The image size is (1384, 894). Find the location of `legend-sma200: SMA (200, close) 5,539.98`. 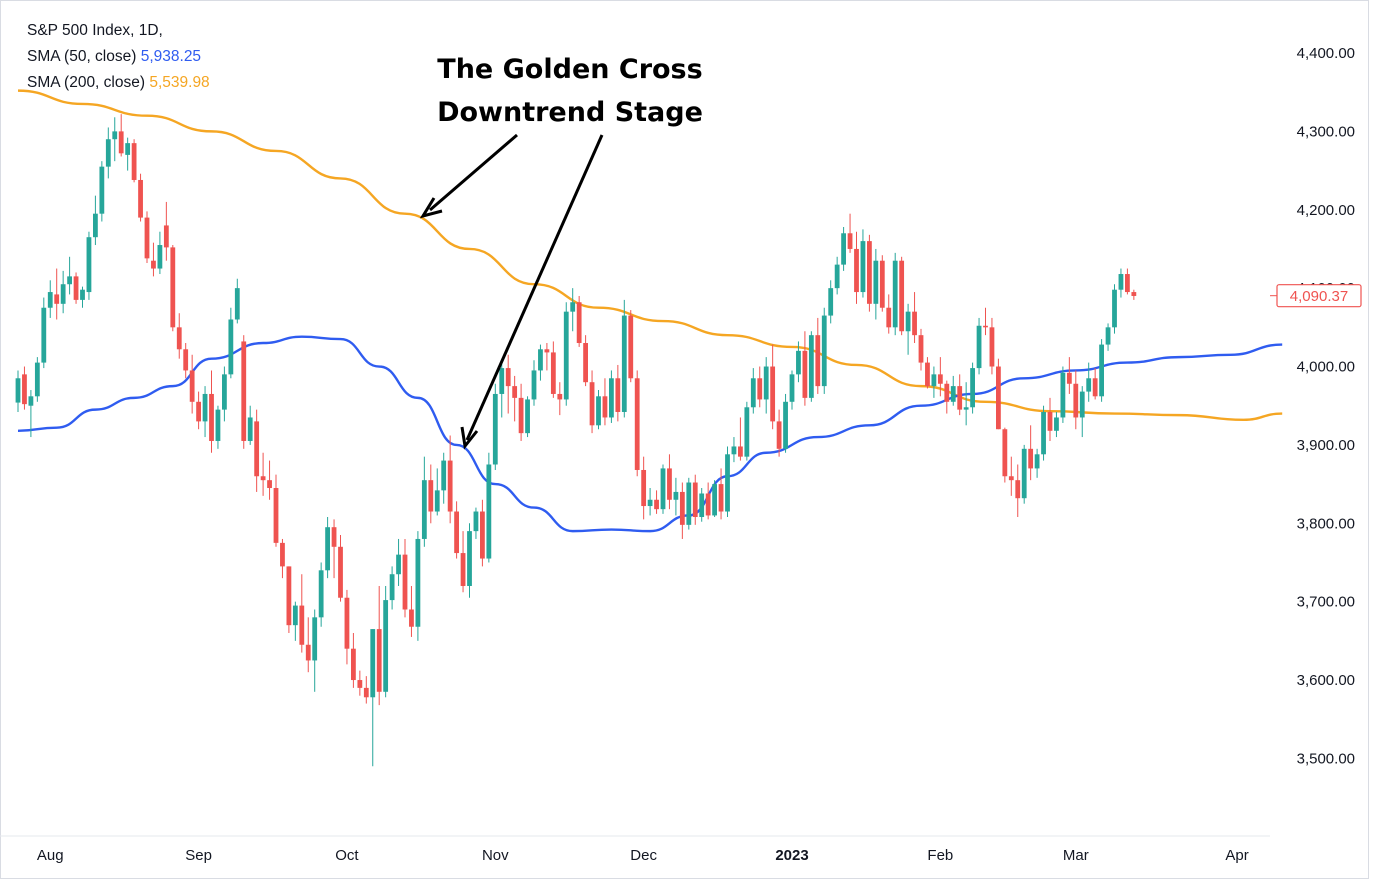

legend-sma200: SMA (200, close) 5,539.98 is located at coordinates (118, 83).